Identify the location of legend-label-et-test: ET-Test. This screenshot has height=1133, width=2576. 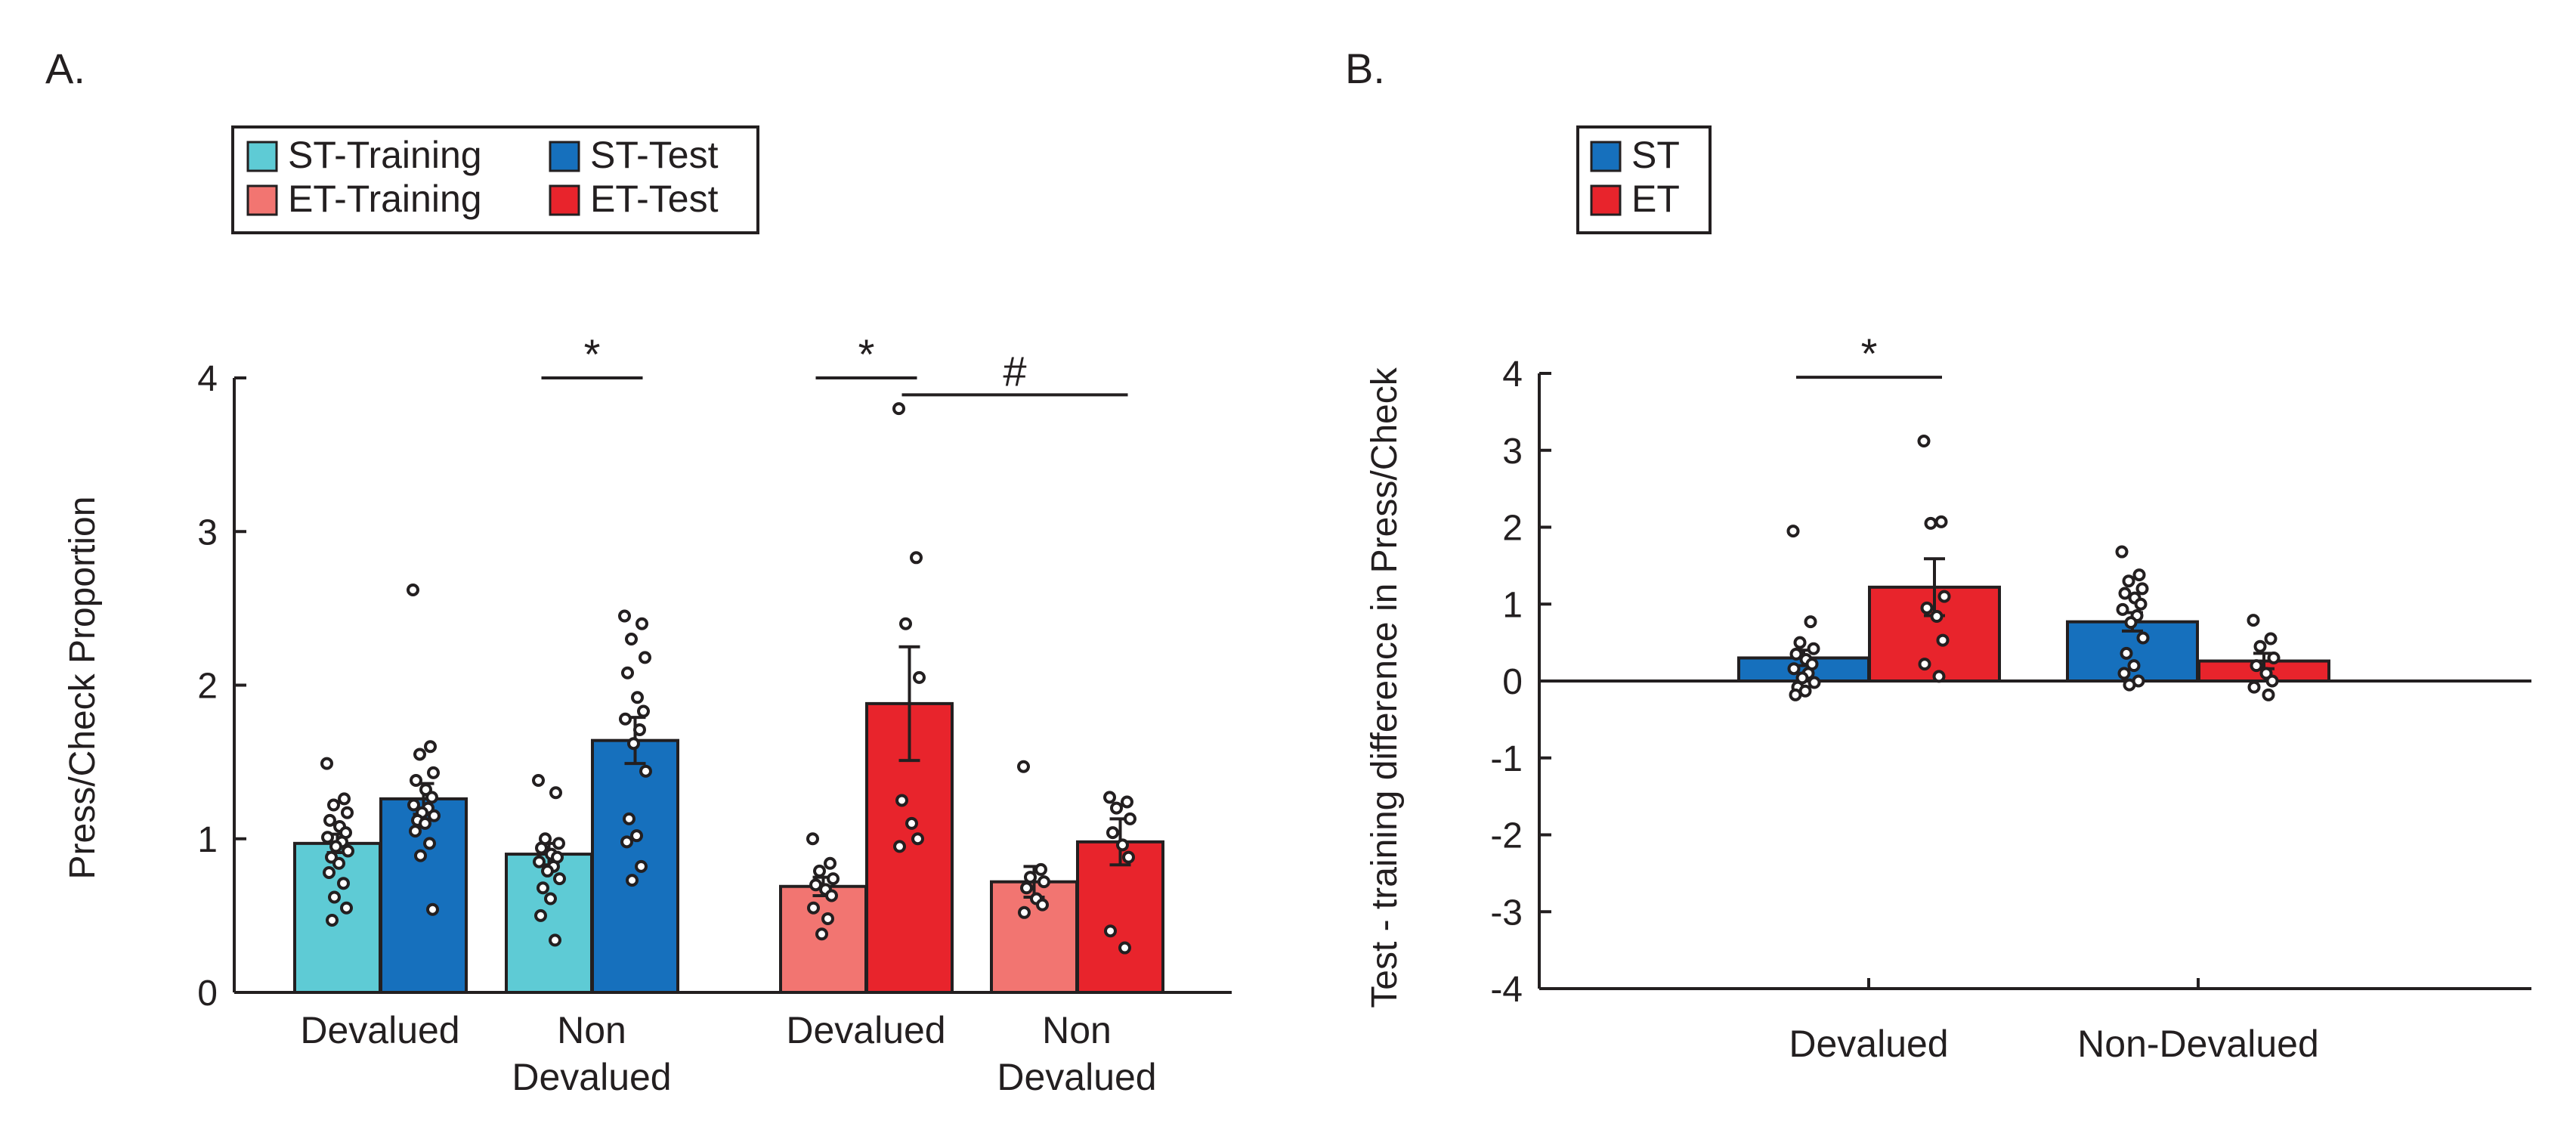
(654, 199).